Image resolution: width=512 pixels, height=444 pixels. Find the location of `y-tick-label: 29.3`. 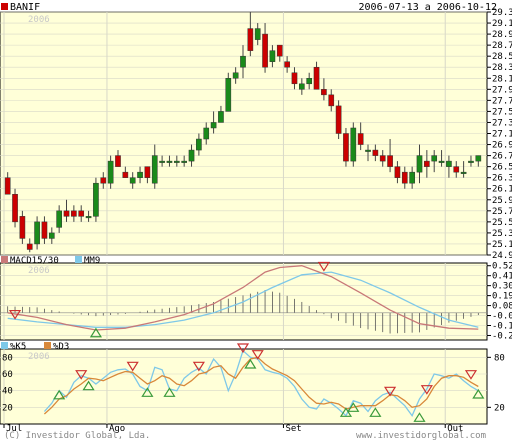

y-tick-label: 29.3 is located at coordinates (502, 13).